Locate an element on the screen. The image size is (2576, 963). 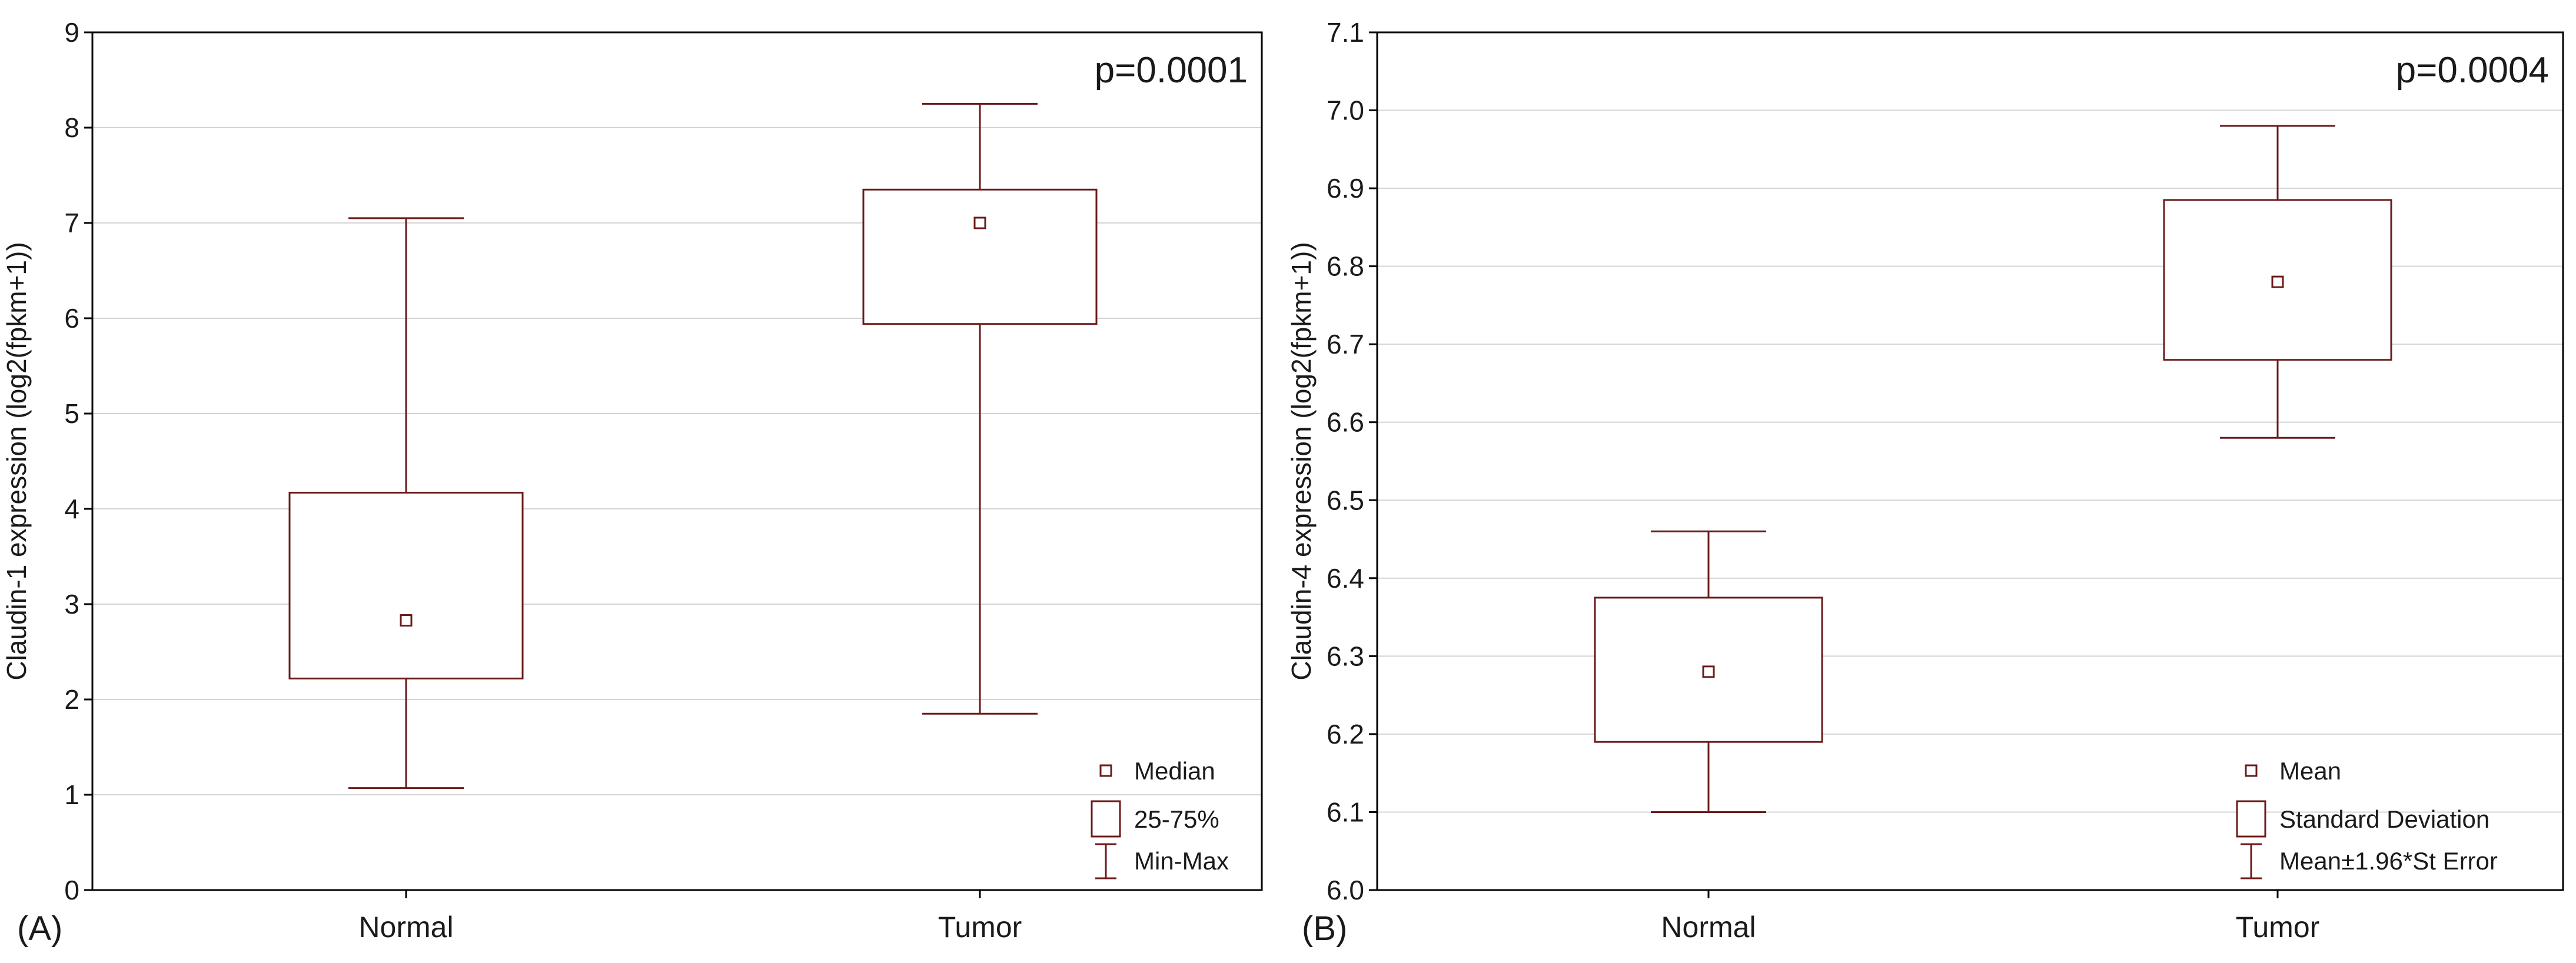
y-tick-label: 2 is located at coordinates (71, 699).